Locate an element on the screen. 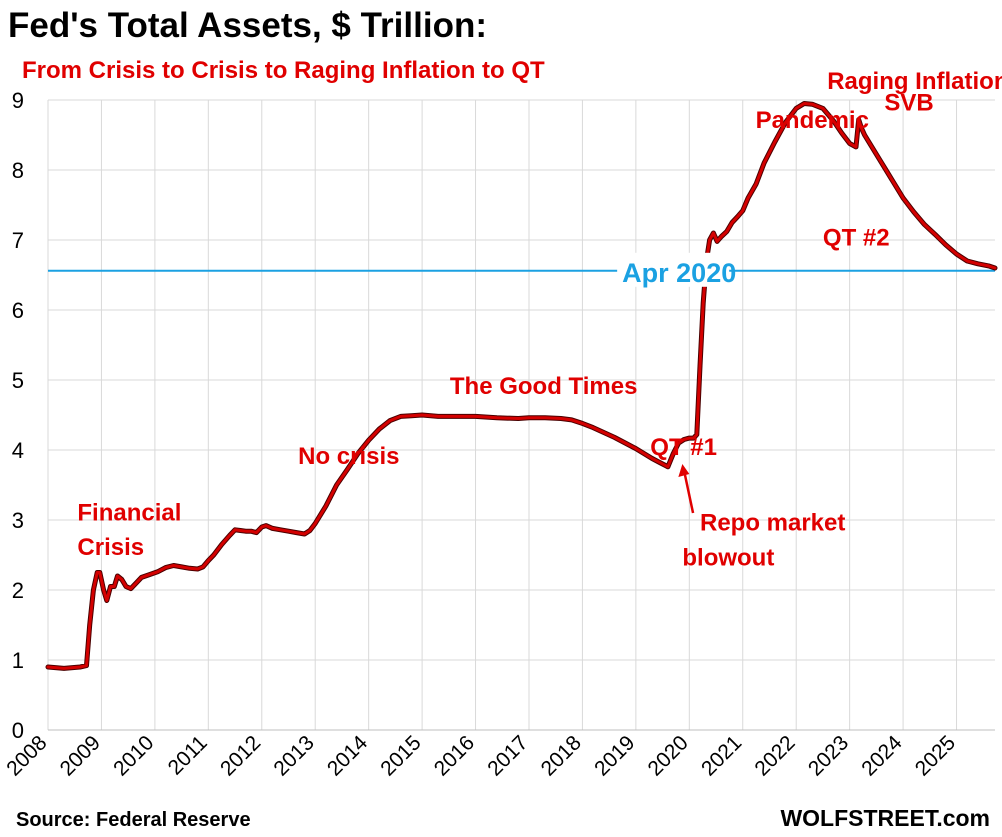 The height and width of the screenshot is (837, 1002). y-tick-label: 1 is located at coordinates (18, 660).